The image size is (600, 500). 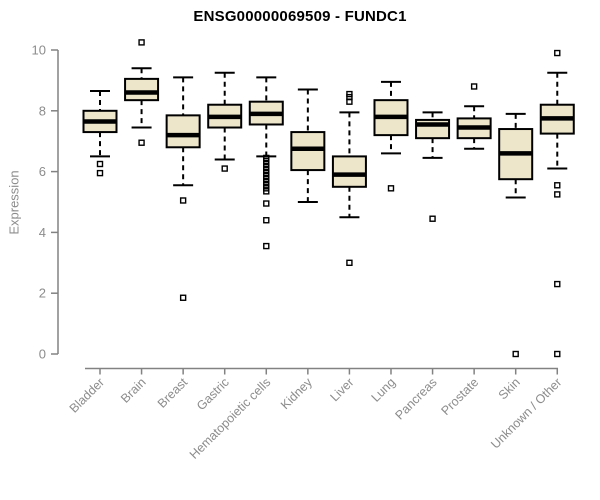 I want to click on y-tick-label: 0, so click(x=42, y=354).